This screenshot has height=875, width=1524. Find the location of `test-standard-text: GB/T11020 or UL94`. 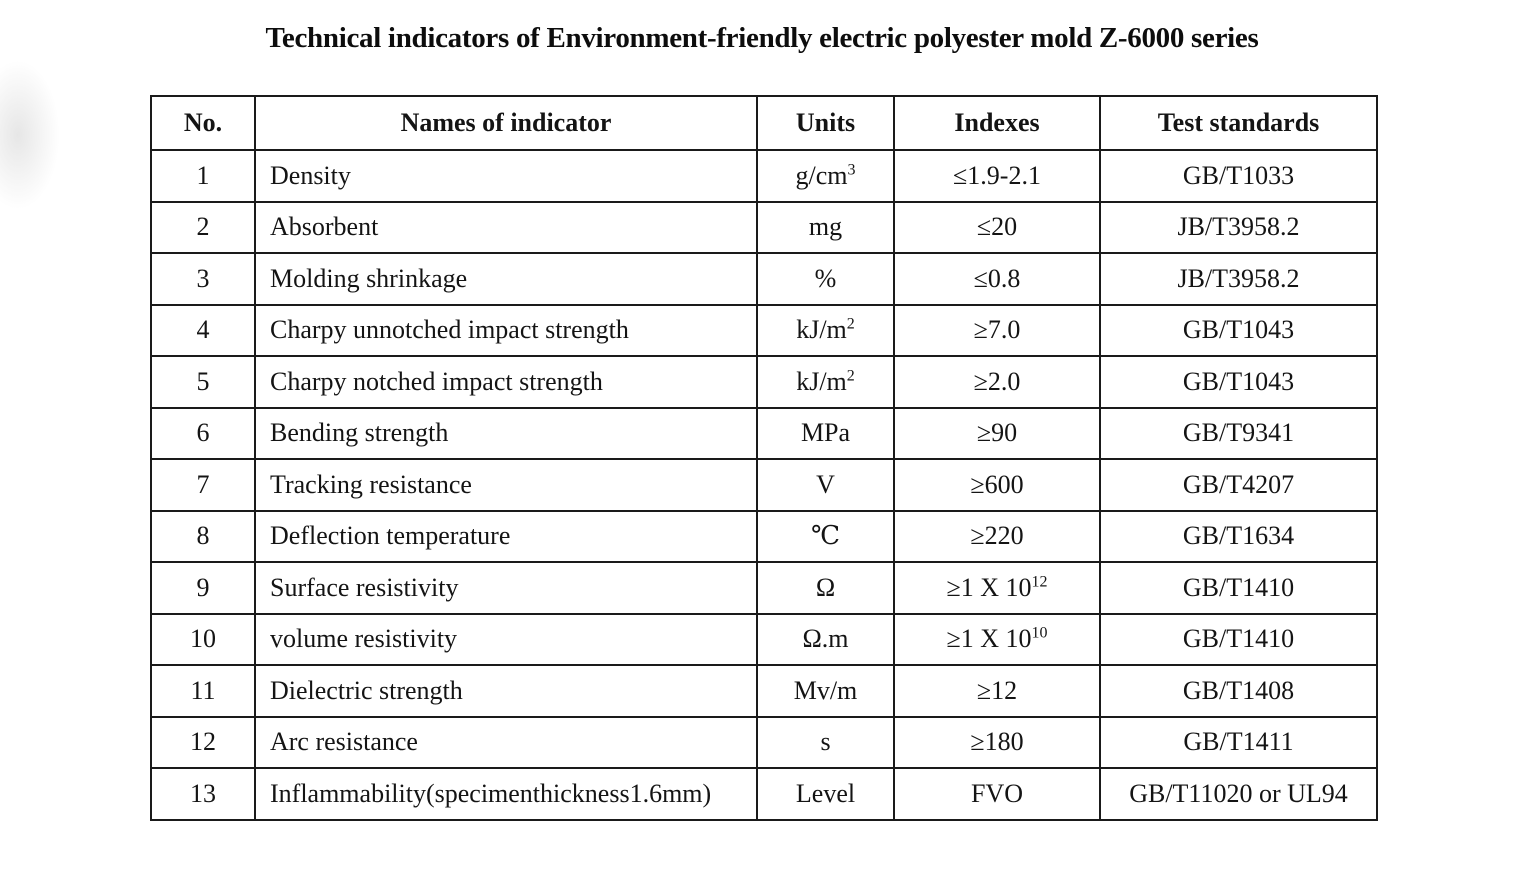

test-standard-text: GB/T11020 or UL94 is located at coordinates (1238, 793).